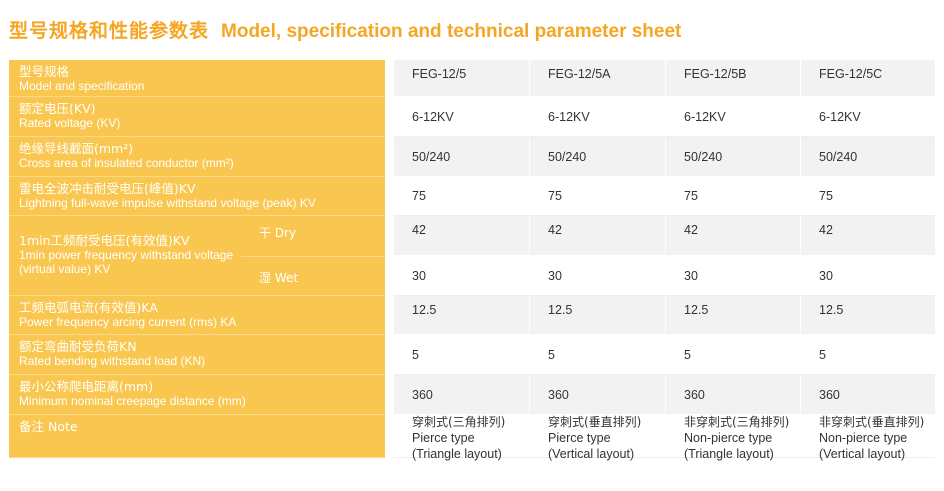  What do you see at coordinates (872, 421) in the screenshot?
I see `note-zh: 非穿刺式(垂直排列)` at bounding box center [872, 421].